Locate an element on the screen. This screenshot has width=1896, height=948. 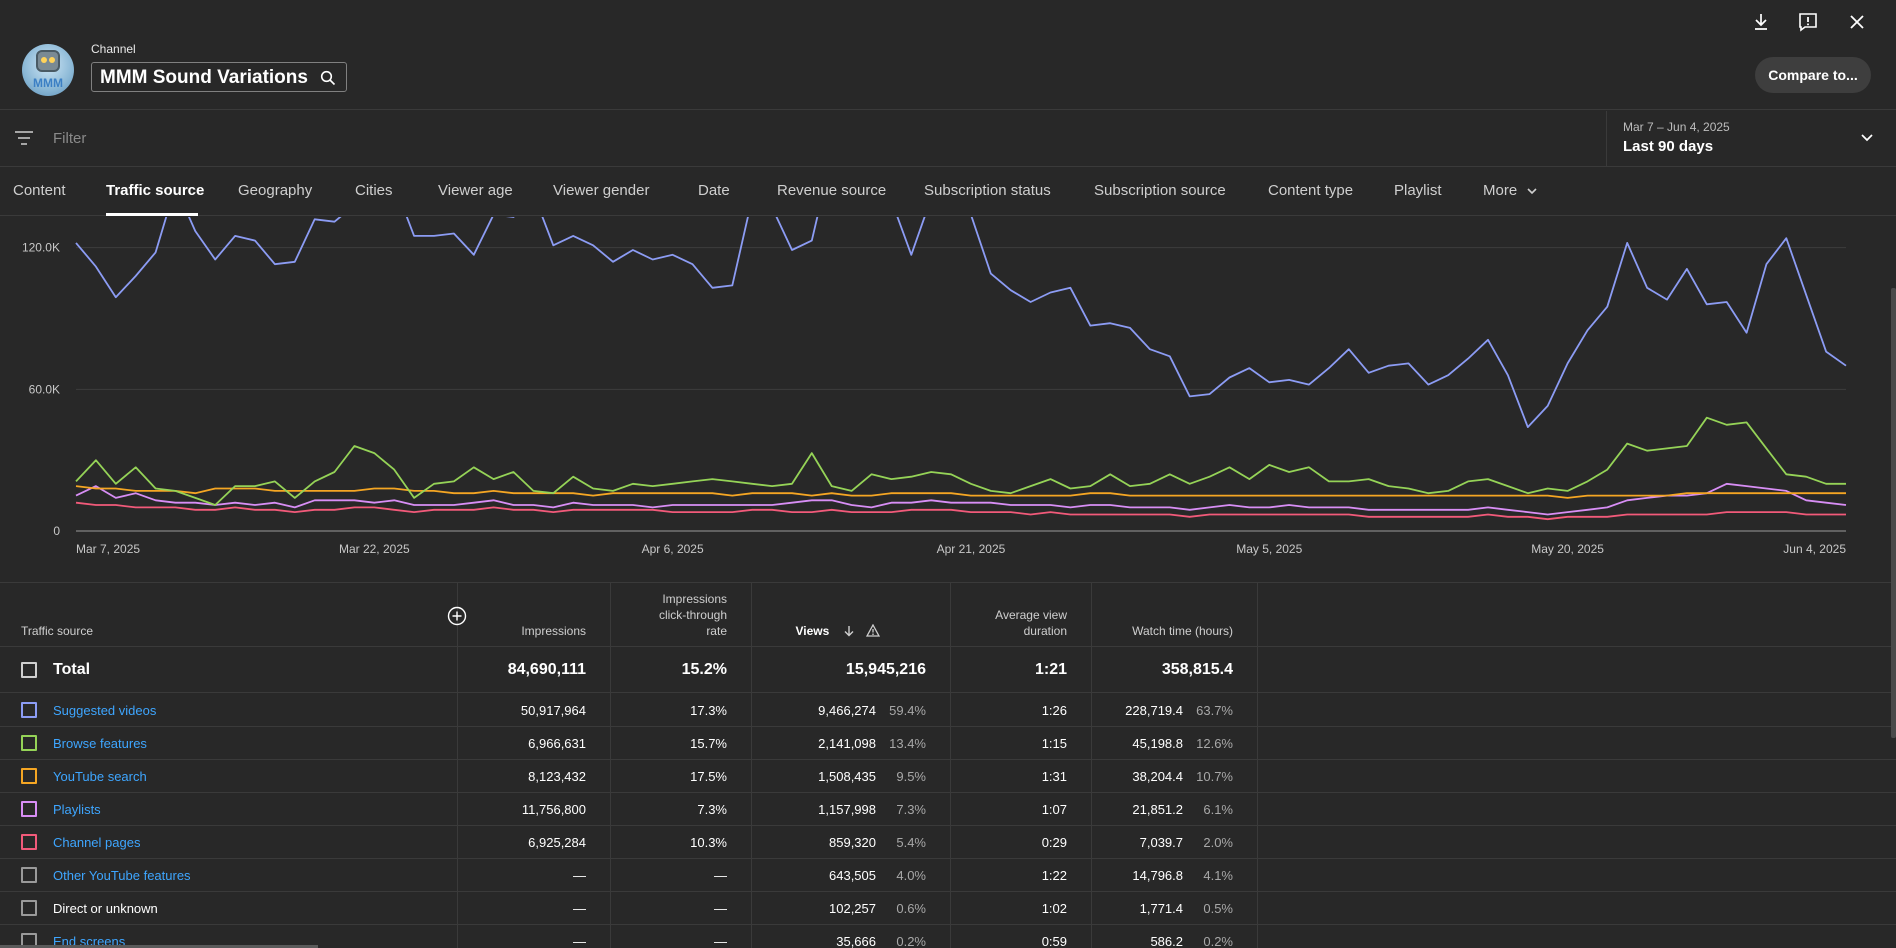
impressions-value: 6,966,631 is located at coordinates (557, 743).